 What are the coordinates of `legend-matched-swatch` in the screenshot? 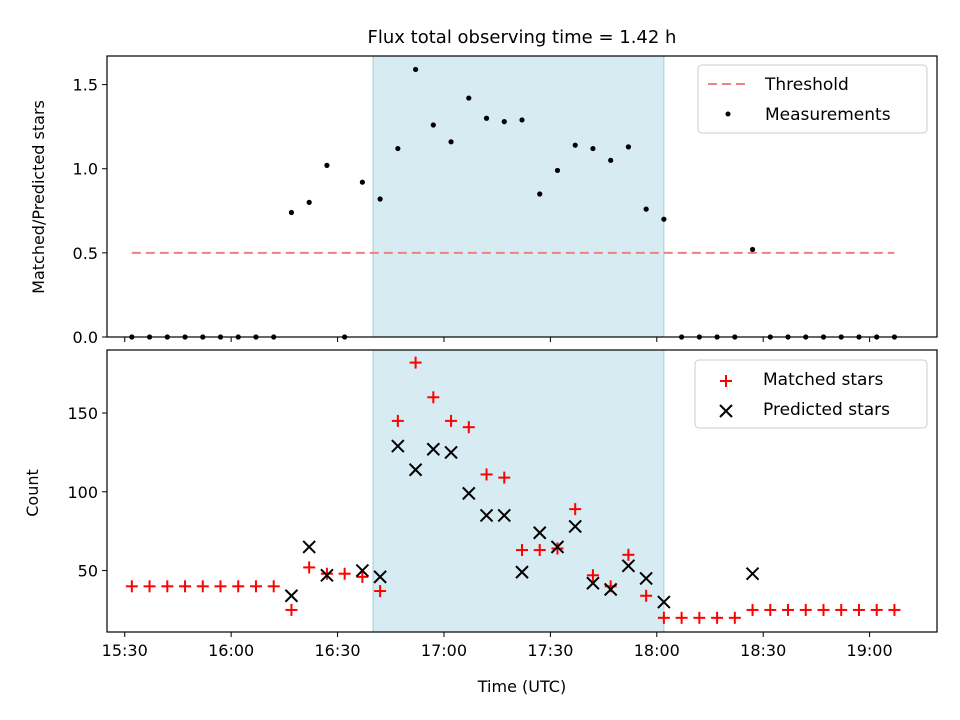 It's located at (726, 381).